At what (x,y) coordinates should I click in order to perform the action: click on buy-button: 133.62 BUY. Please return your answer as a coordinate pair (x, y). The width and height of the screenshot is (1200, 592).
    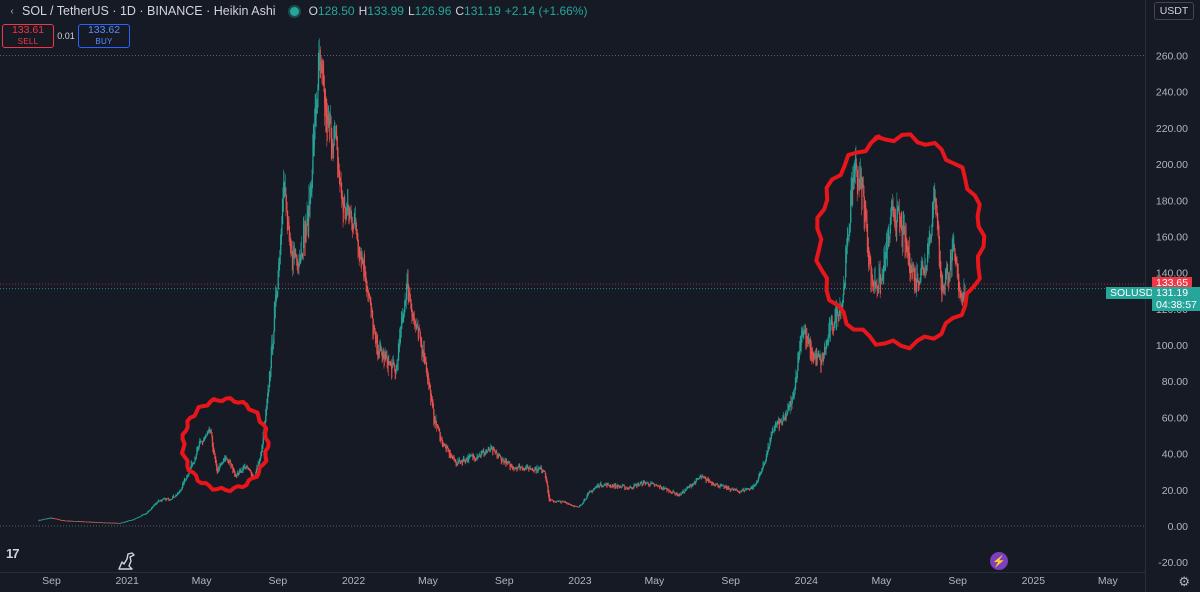
    Looking at the image, I should click on (104, 36).